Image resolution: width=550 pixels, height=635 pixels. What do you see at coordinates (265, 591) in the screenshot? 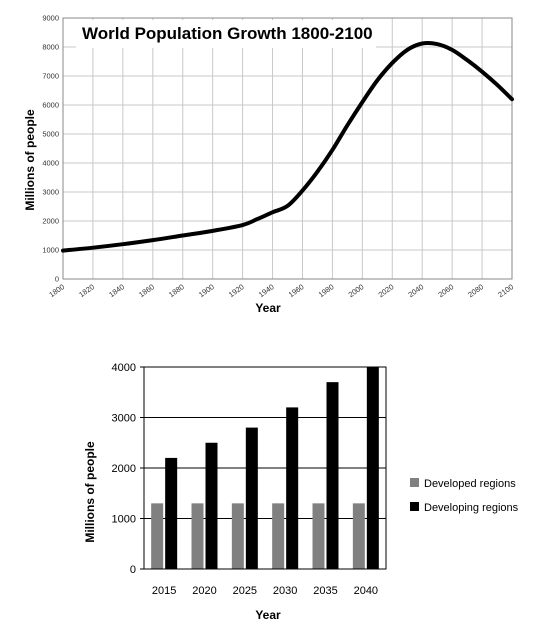
I see `bar-chart-x-ticks: 2015 2020 2025 2030 2035 2040` at bounding box center [265, 591].